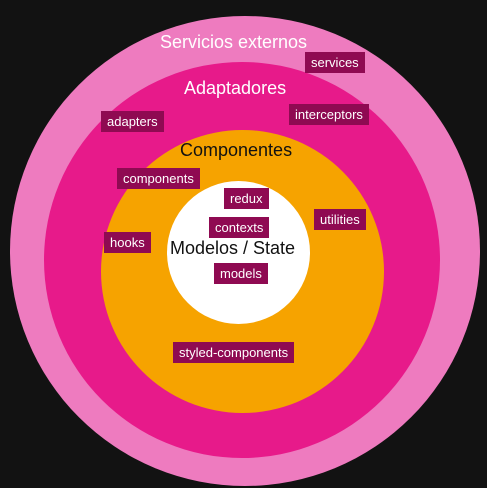  Describe the element at coordinates (239, 227) in the screenshot. I see `tag-contexts: contexts` at that location.